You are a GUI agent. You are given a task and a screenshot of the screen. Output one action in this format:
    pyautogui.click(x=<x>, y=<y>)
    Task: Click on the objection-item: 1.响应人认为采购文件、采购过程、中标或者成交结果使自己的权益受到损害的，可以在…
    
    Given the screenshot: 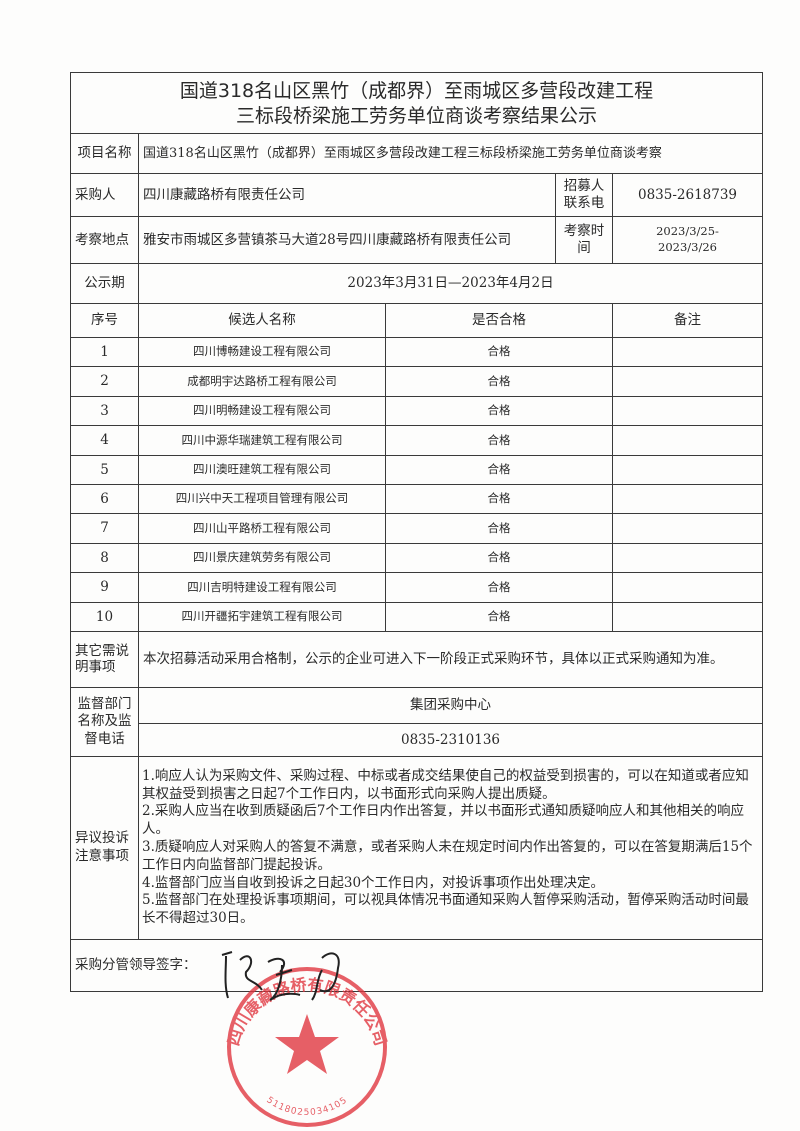 What is the action you would take?
    pyautogui.click(x=445, y=784)
    